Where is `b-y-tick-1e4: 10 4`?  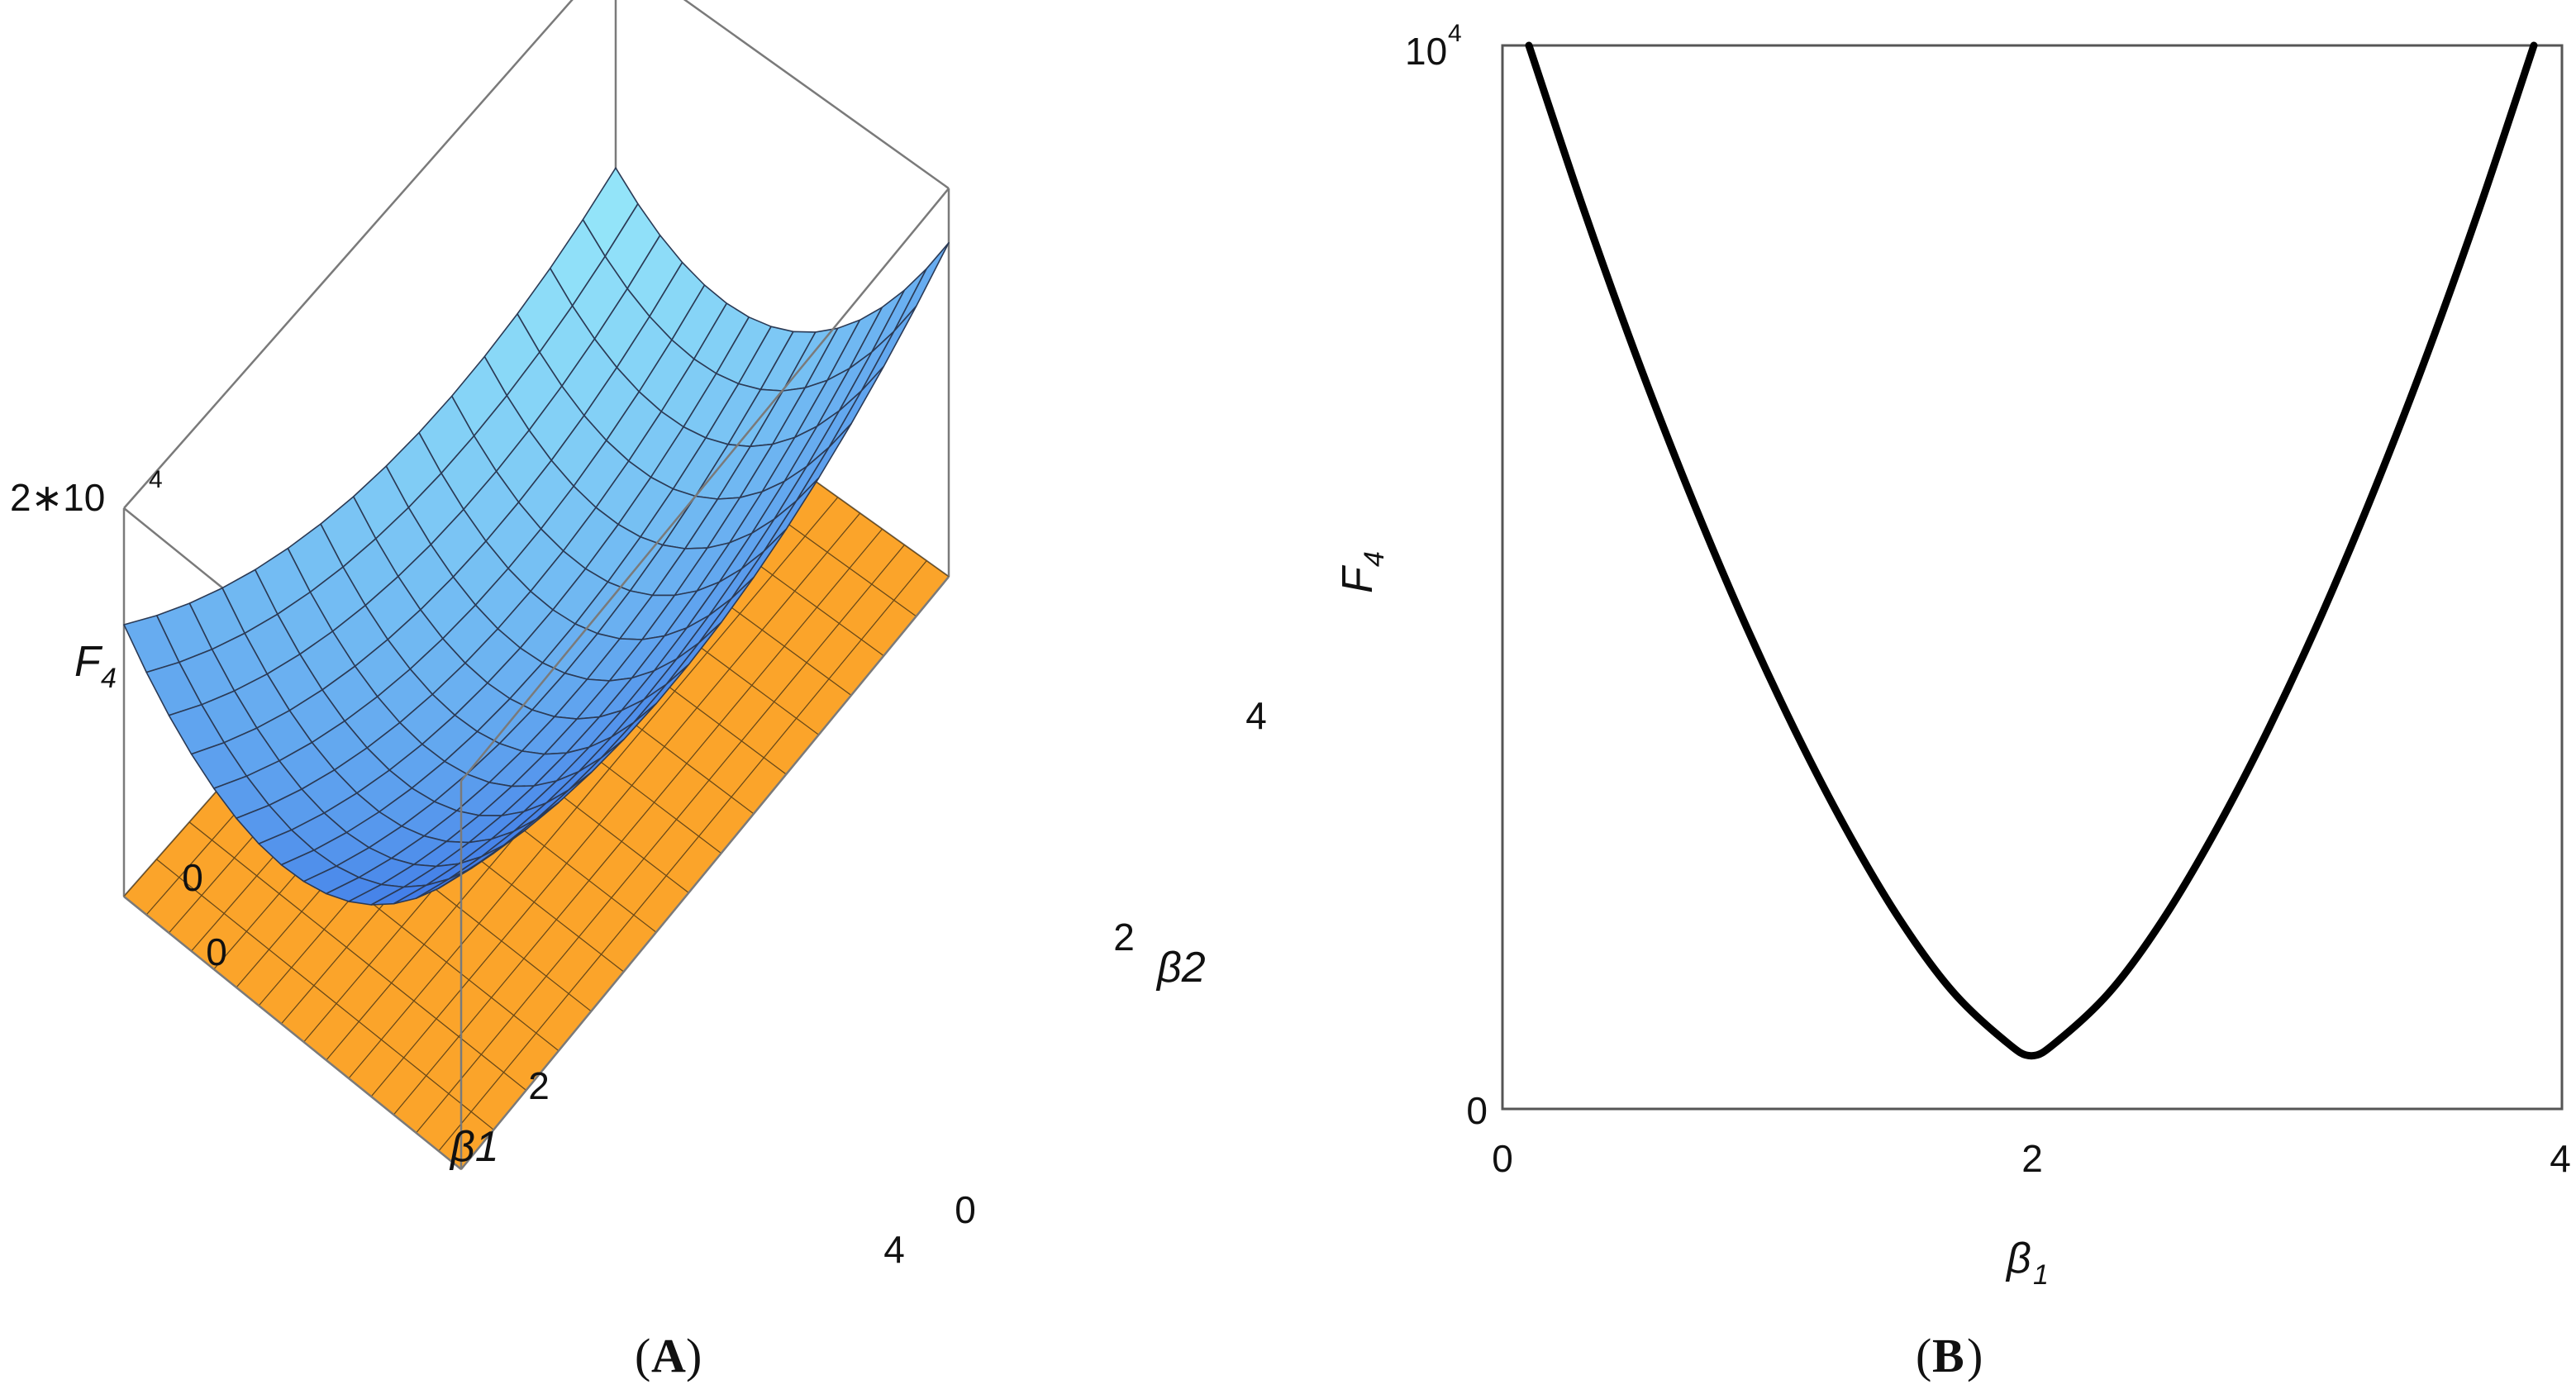 b-y-tick-1e4: 10 4 is located at coordinates (1434, 46).